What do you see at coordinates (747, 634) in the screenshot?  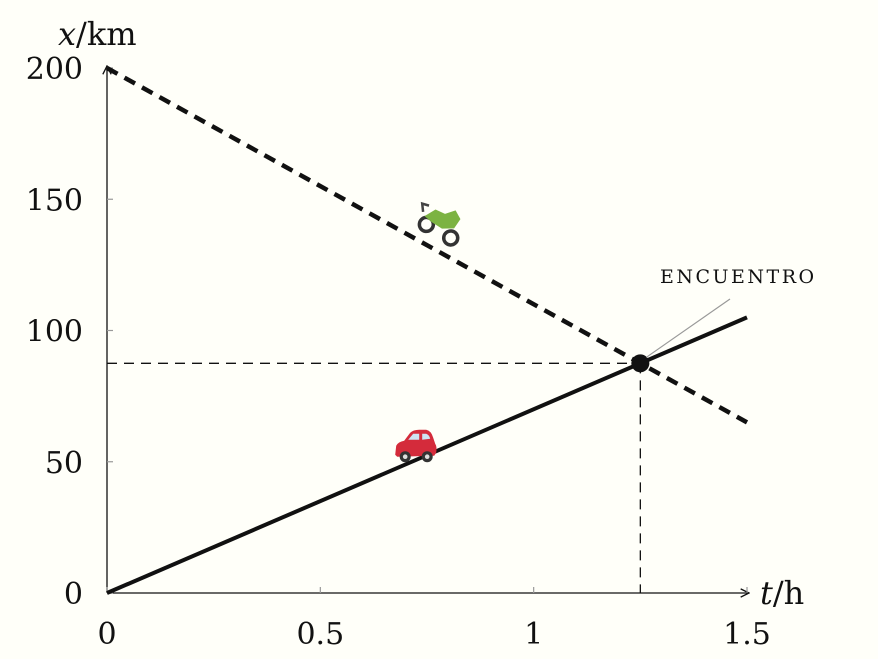 I see `x-tick-label: 1.5` at bounding box center [747, 634].